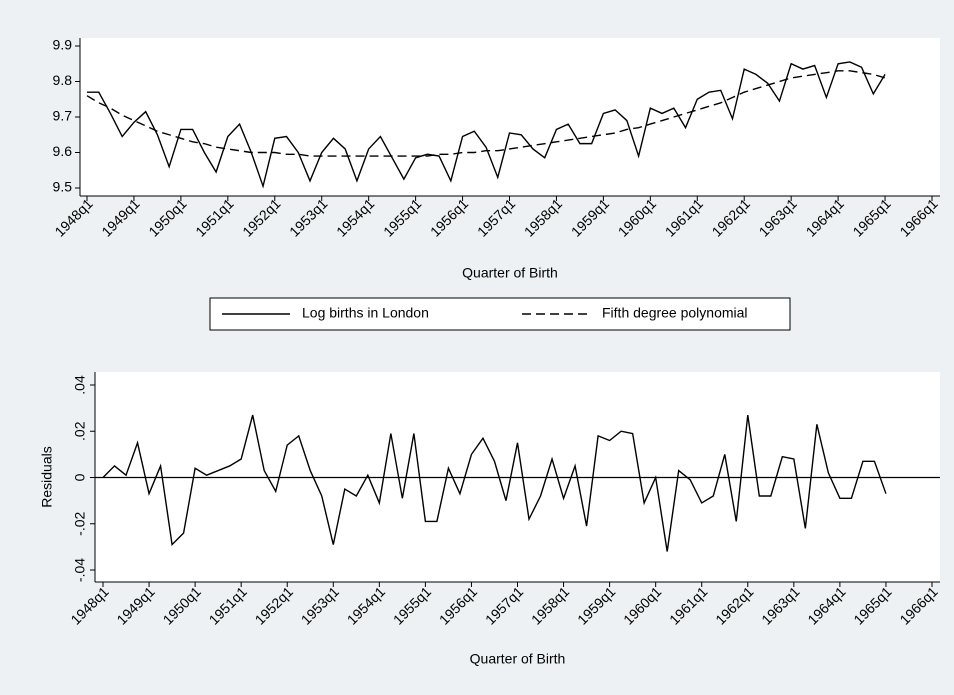 The height and width of the screenshot is (695, 954). What do you see at coordinates (500, 314) in the screenshot?
I see `legend-box` at bounding box center [500, 314].